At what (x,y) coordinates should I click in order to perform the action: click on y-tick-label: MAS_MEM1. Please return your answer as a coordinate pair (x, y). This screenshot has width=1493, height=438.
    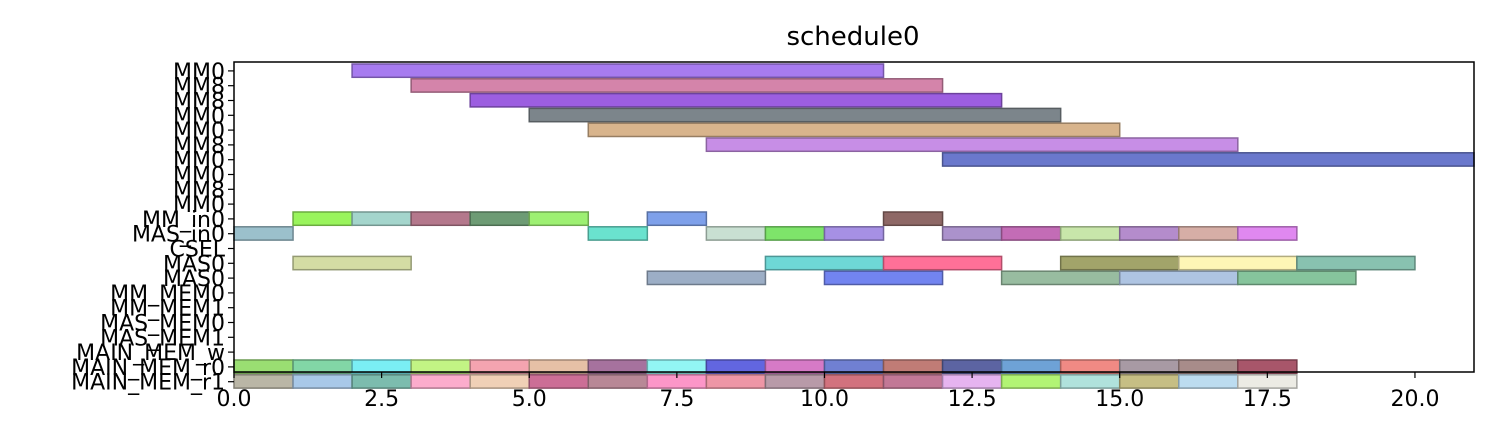
    Looking at the image, I should click on (162, 338).